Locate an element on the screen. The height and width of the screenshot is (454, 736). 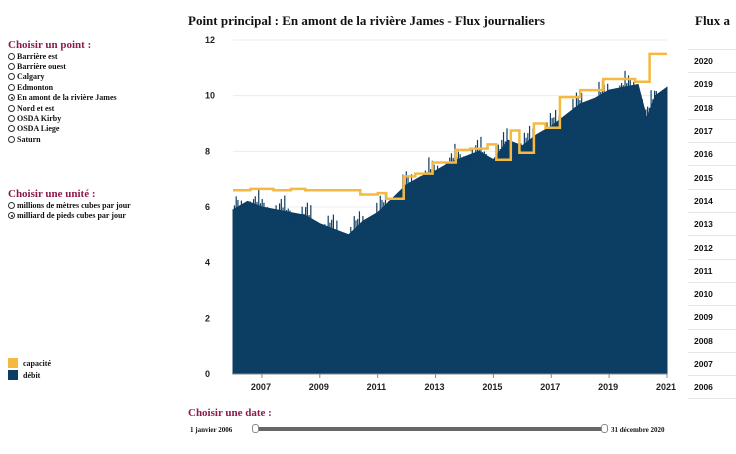
date-section-title: Choisir une date : is located at coordinates (230, 413).